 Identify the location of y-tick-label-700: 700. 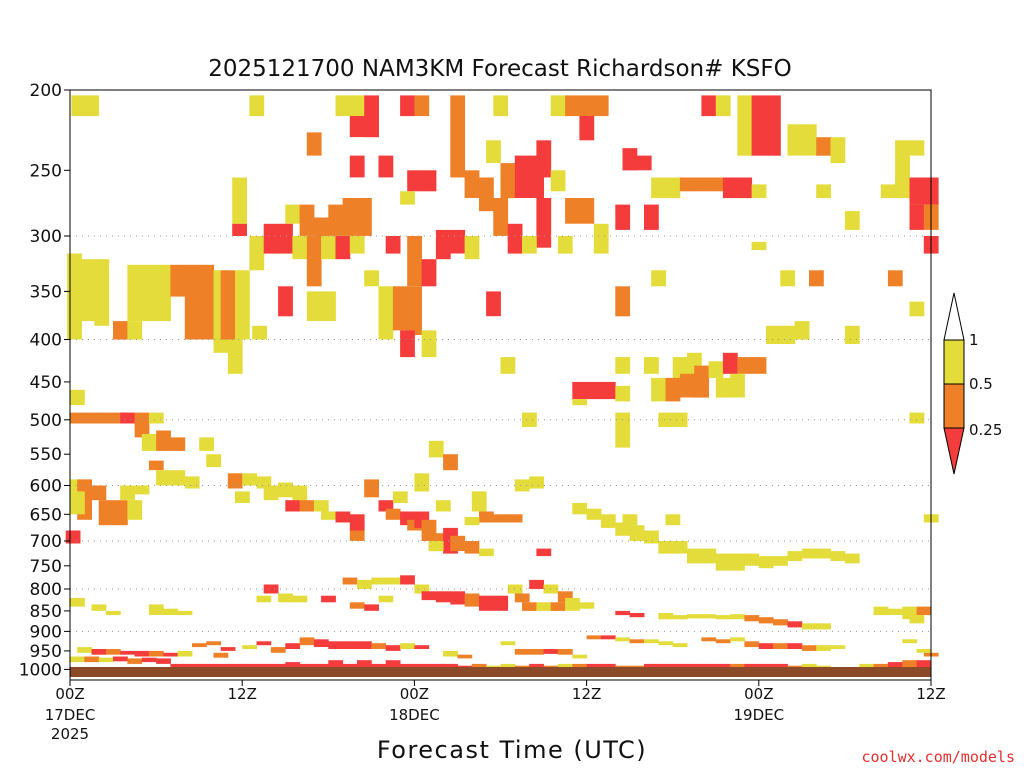
(46, 542).